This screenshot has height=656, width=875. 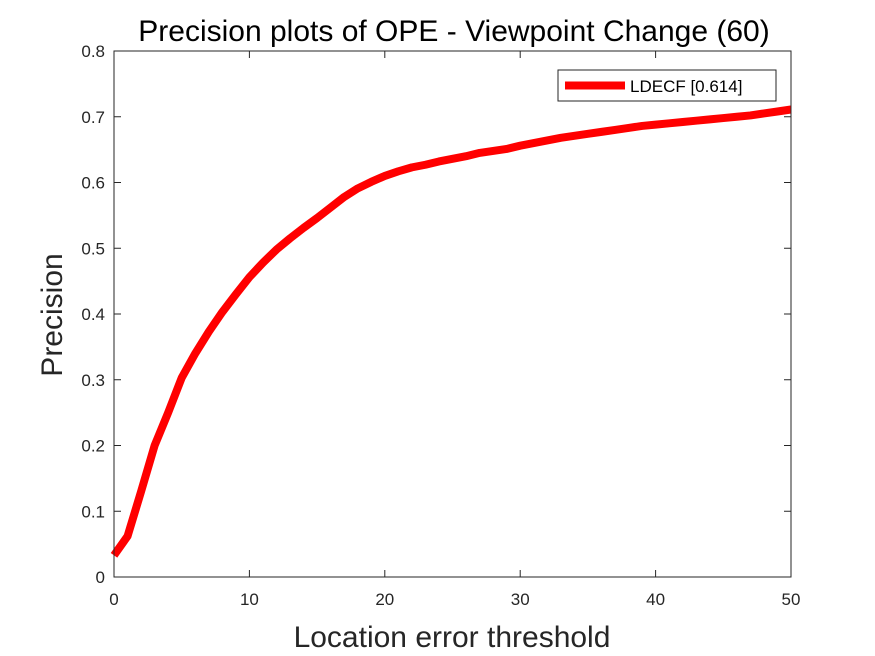 What do you see at coordinates (249, 599) in the screenshot?
I see `x-tick-label: 10` at bounding box center [249, 599].